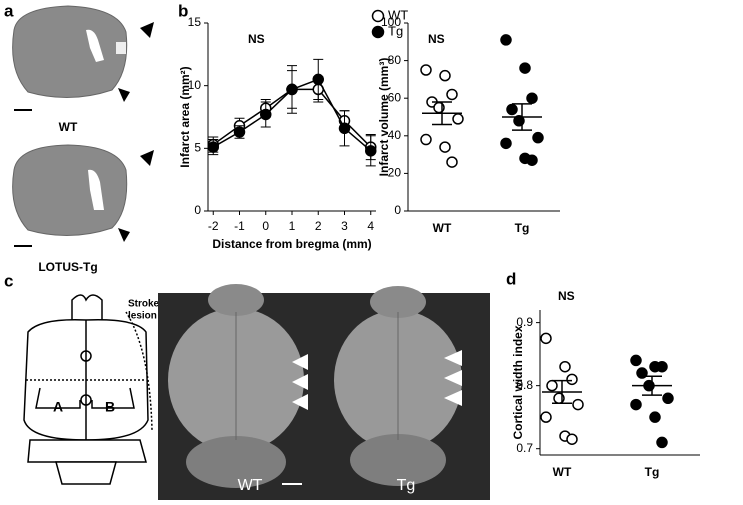 This screenshot has width=743, height=505. What do you see at coordinates (142, 316) in the screenshot?
I see `diagram-label: lesion` at bounding box center [142, 316].